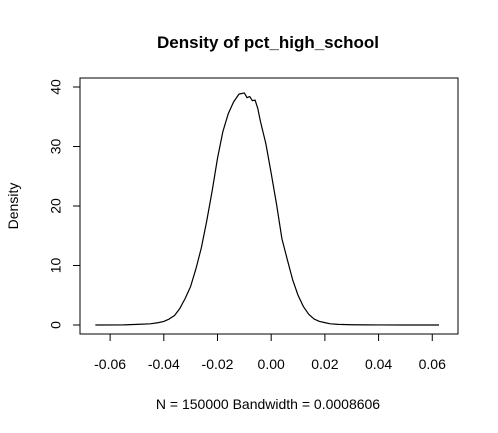 The height and width of the screenshot is (433, 498). I want to click on x-tick-label: -0.06, so click(110, 364).